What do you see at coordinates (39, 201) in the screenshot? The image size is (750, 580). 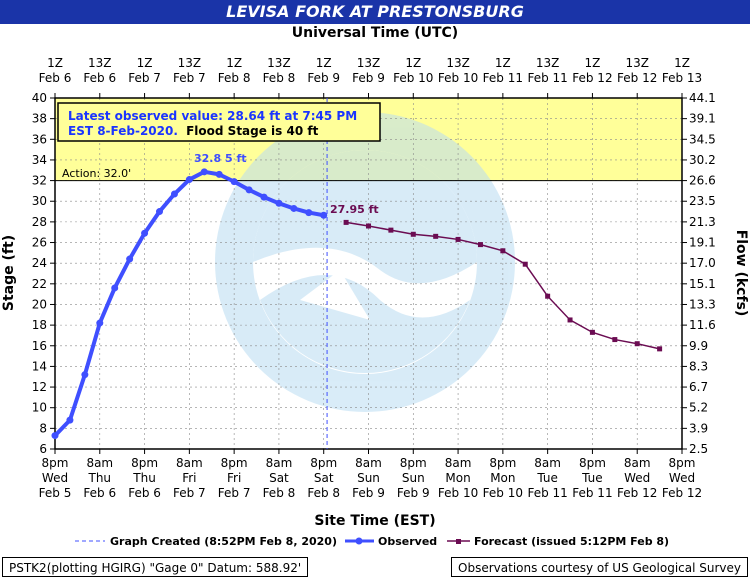 I see `left-tick-label: 30` at bounding box center [39, 201].